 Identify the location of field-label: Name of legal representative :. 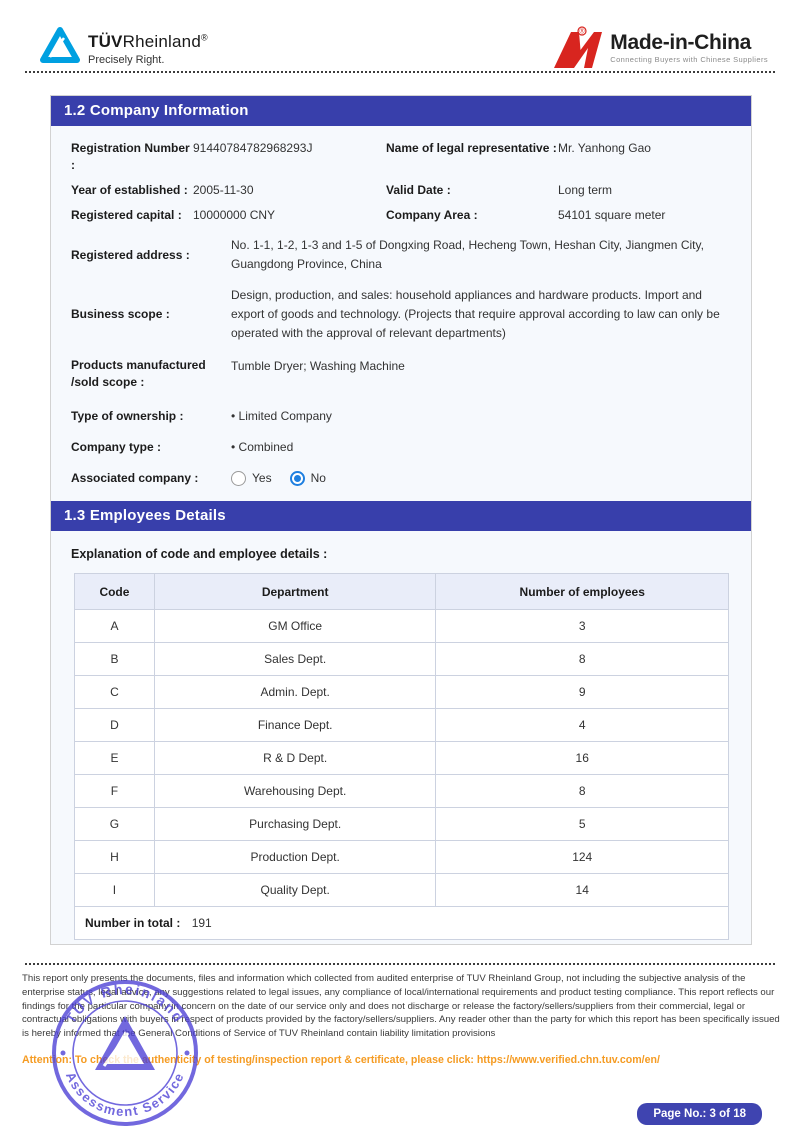
(471, 148).